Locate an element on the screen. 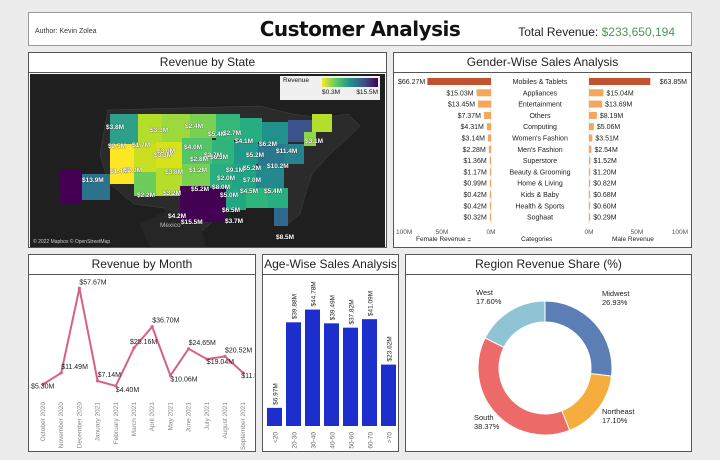  state-ne-ks is located at coordinates (197, 151).